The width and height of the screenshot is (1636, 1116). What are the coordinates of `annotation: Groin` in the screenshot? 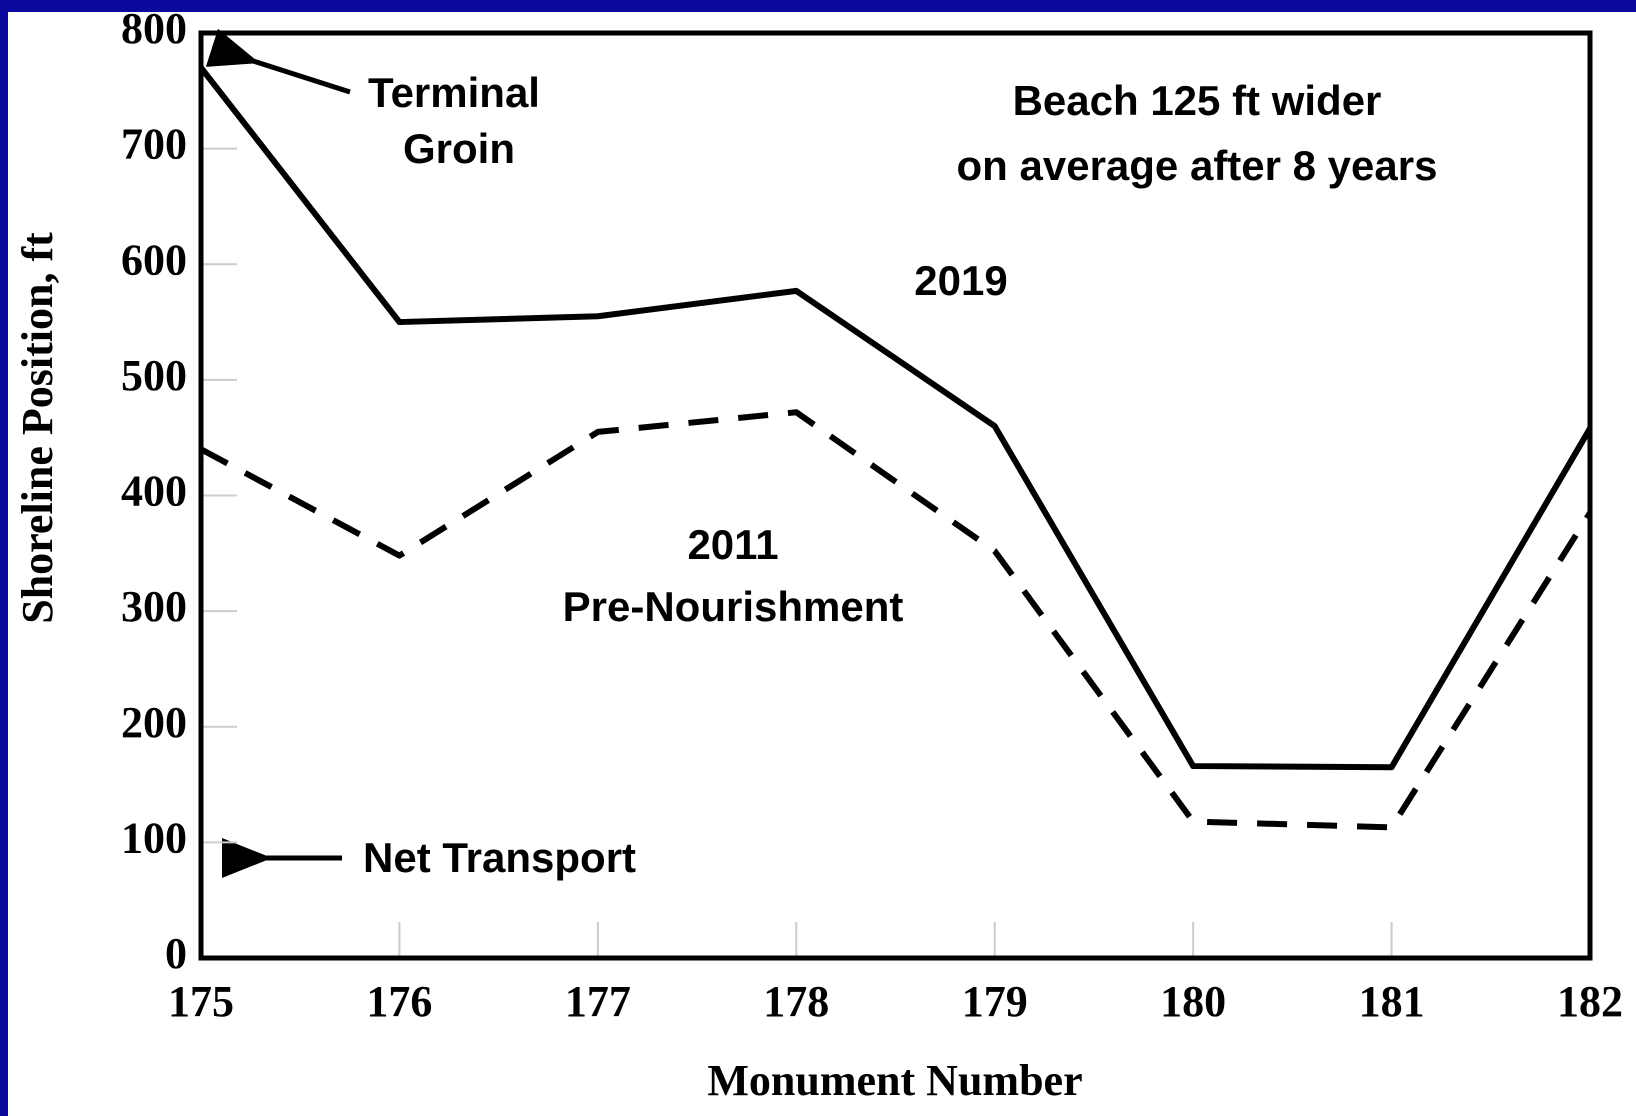 It's located at (459, 148).